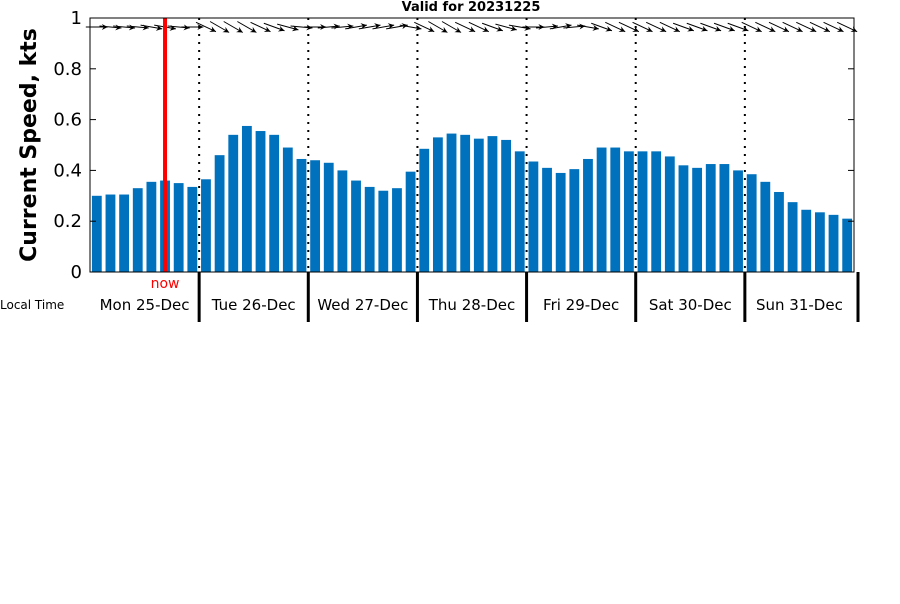 This screenshot has width=900, height=604. I want to click on y-tick-label: 0.2, so click(67, 221).